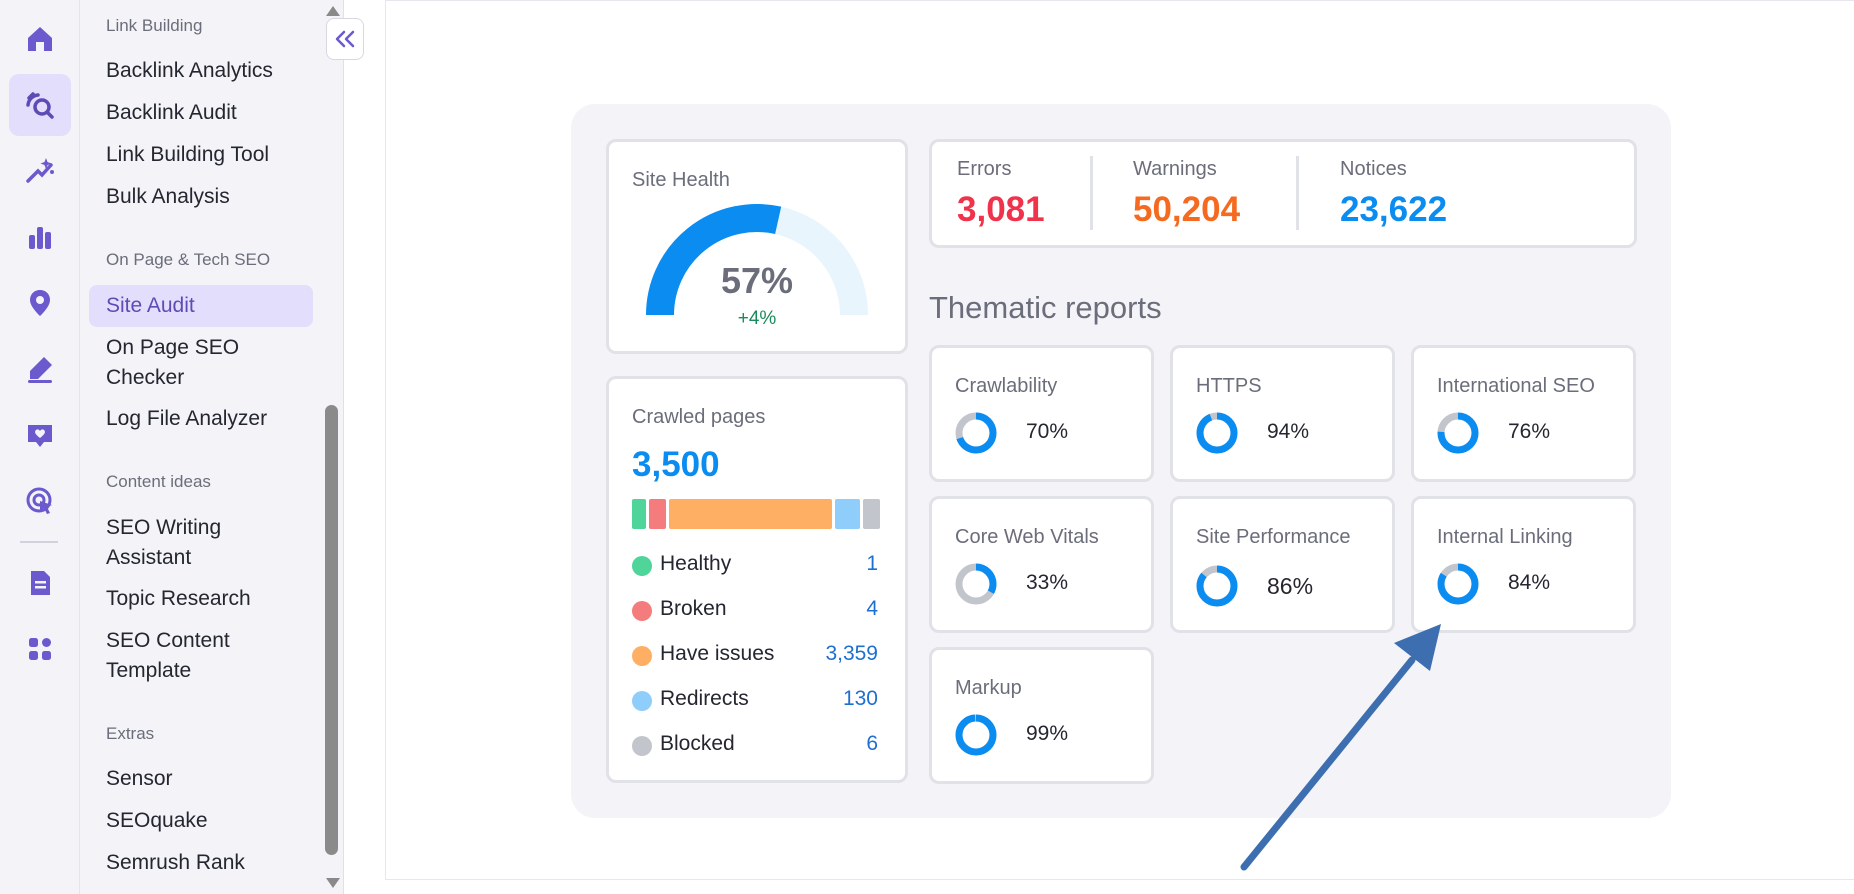  Describe the element at coordinates (872, 563) in the screenshot. I see `legend-count: 1` at that location.